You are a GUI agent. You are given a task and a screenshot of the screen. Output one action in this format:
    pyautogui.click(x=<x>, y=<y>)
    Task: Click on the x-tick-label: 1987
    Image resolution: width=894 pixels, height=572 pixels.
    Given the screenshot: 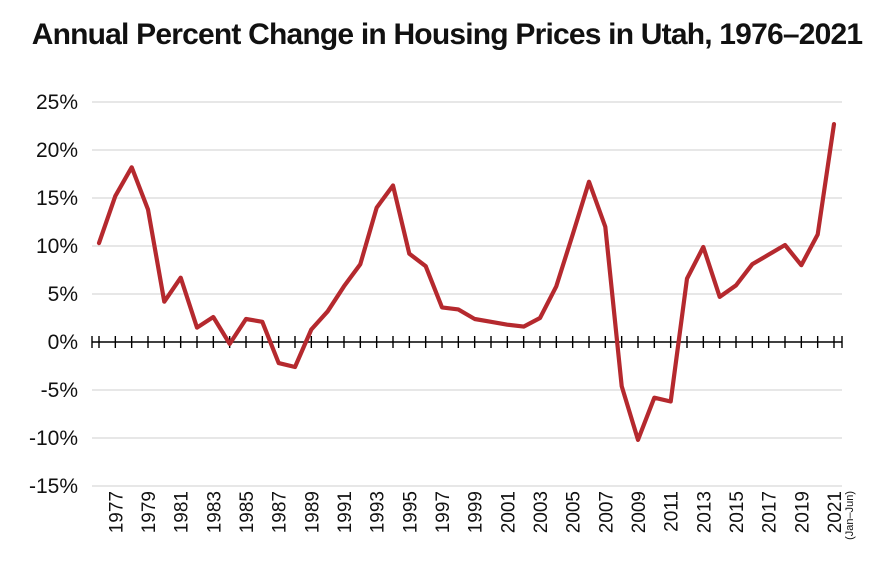 What is the action you would take?
    pyautogui.click(x=280, y=512)
    